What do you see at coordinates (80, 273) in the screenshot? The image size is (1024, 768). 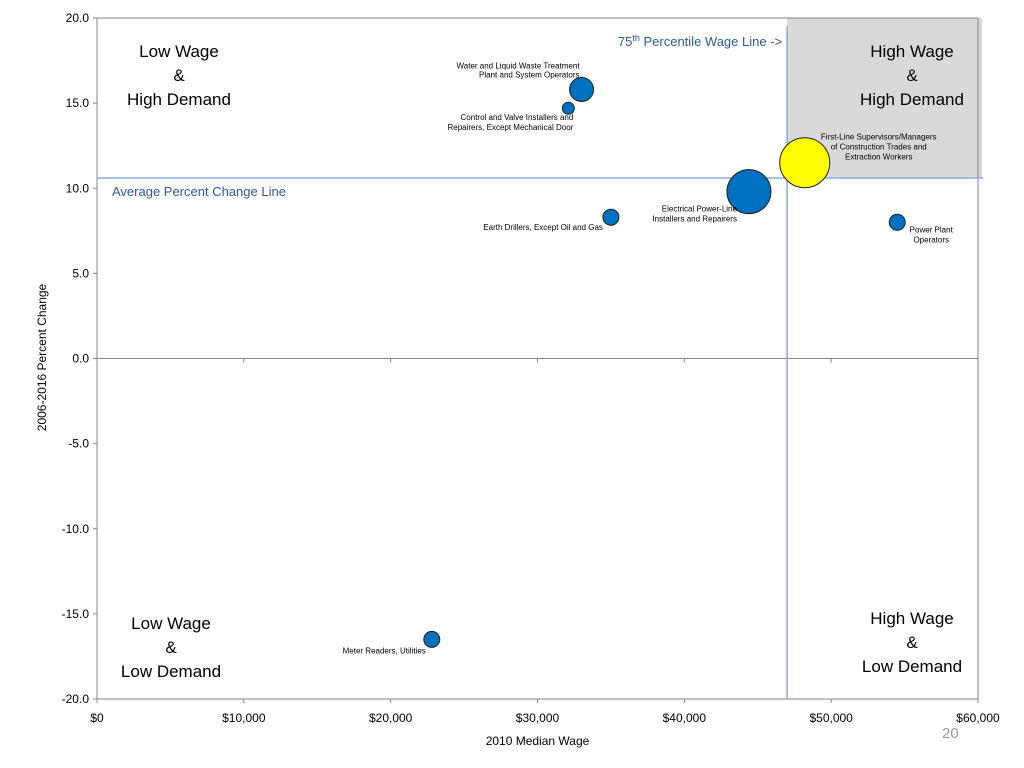 I see `y-tick-label: 5.0` at bounding box center [80, 273].